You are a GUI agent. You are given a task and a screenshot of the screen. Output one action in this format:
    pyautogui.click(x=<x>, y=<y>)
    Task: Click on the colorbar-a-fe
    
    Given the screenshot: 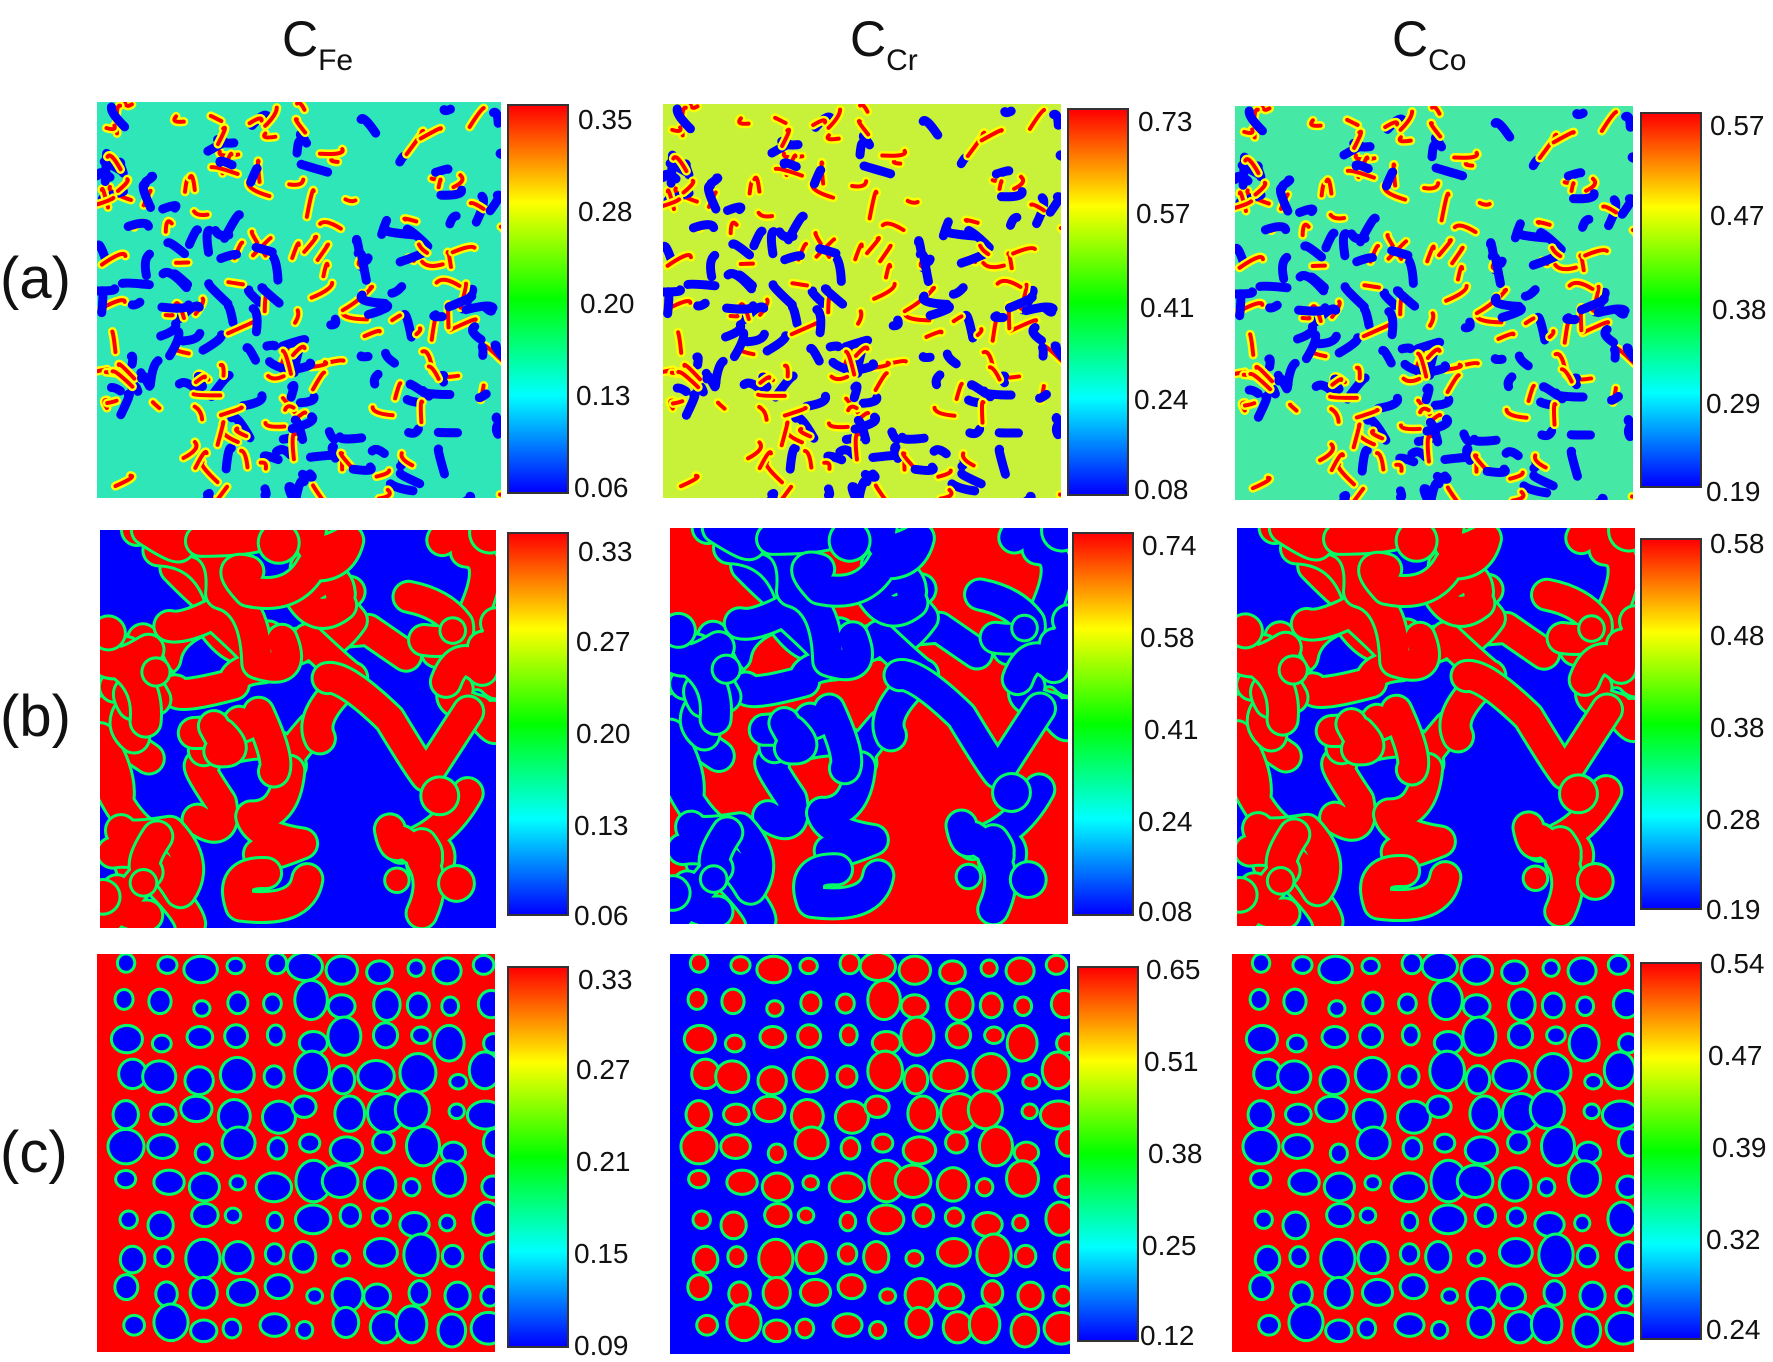 What is the action you would take?
    pyautogui.click(x=538, y=299)
    